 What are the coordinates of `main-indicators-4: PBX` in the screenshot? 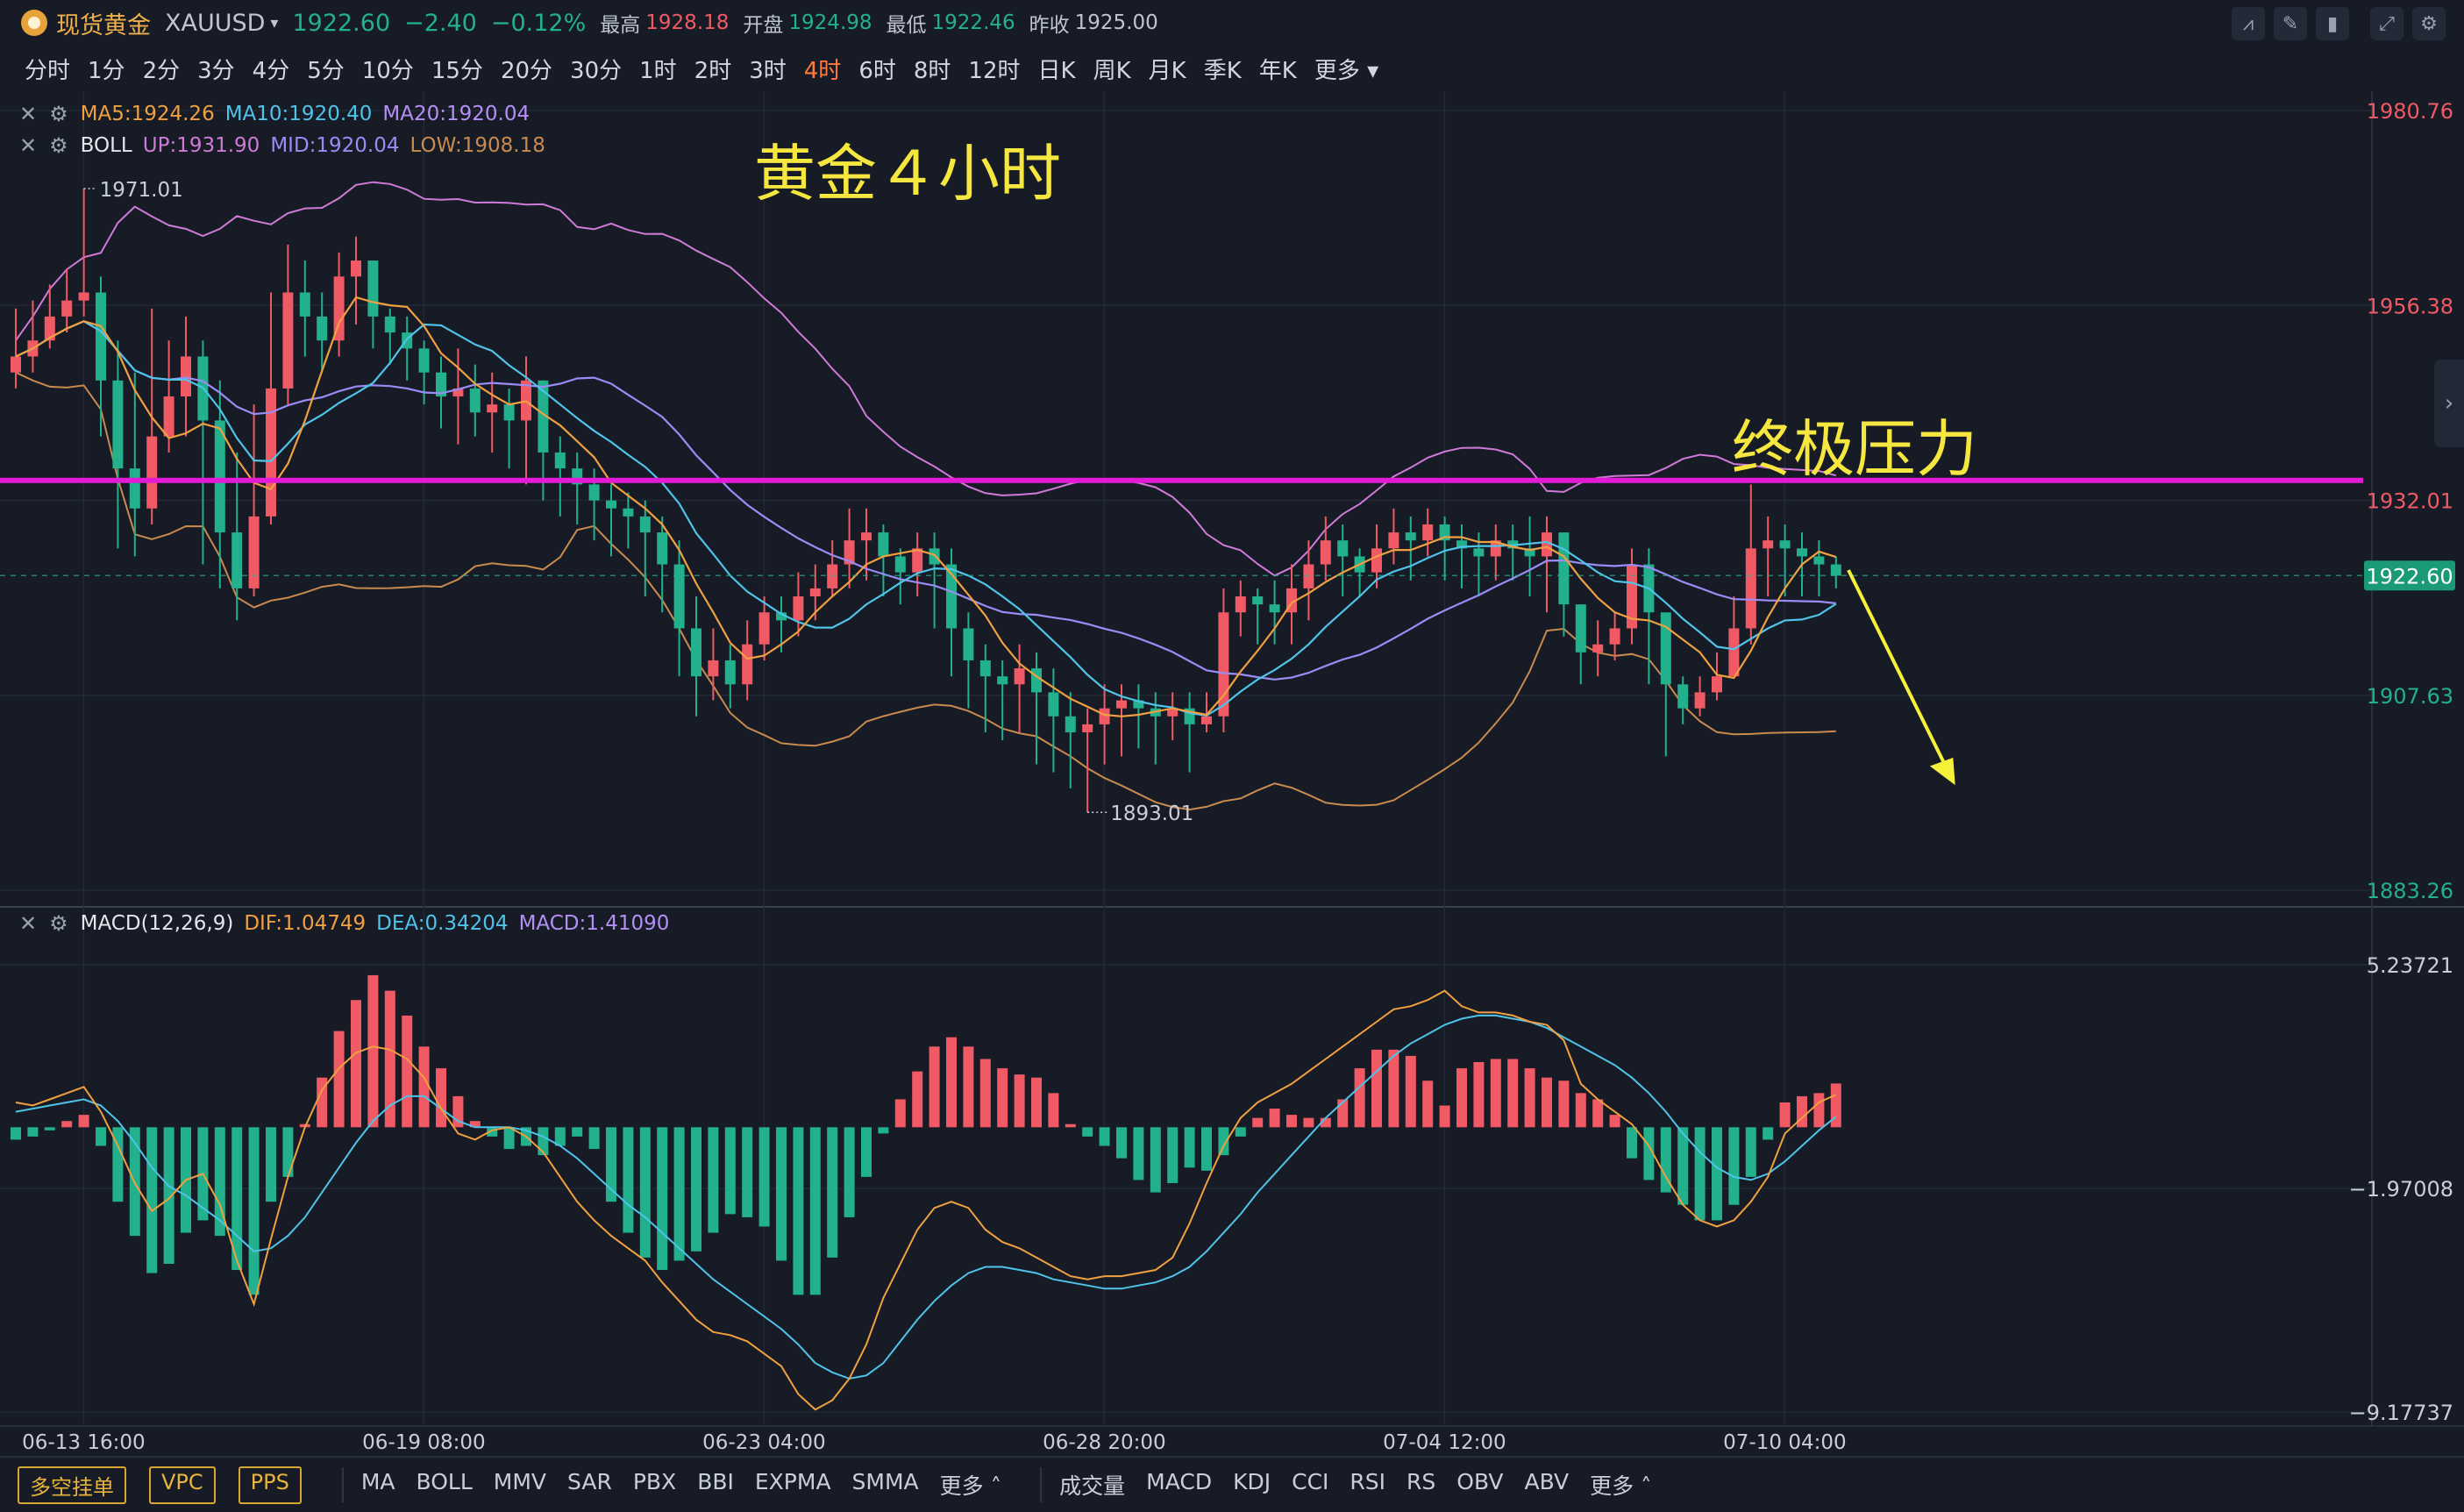 It's located at (654, 1481).